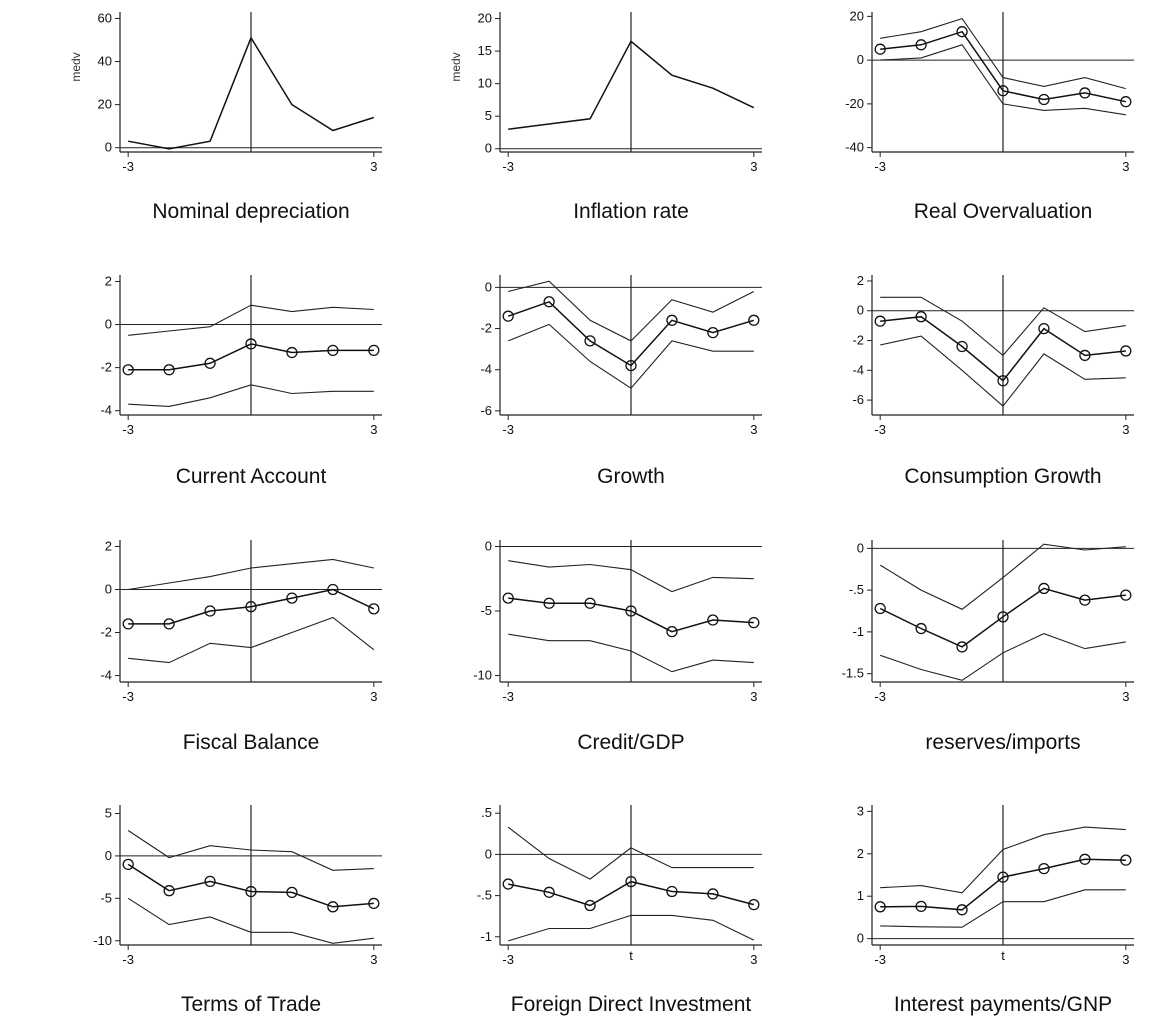  What do you see at coordinates (251, 1004) in the screenshot?
I see `panel-title: Terms of Trade` at bounding box center [251, 1004].